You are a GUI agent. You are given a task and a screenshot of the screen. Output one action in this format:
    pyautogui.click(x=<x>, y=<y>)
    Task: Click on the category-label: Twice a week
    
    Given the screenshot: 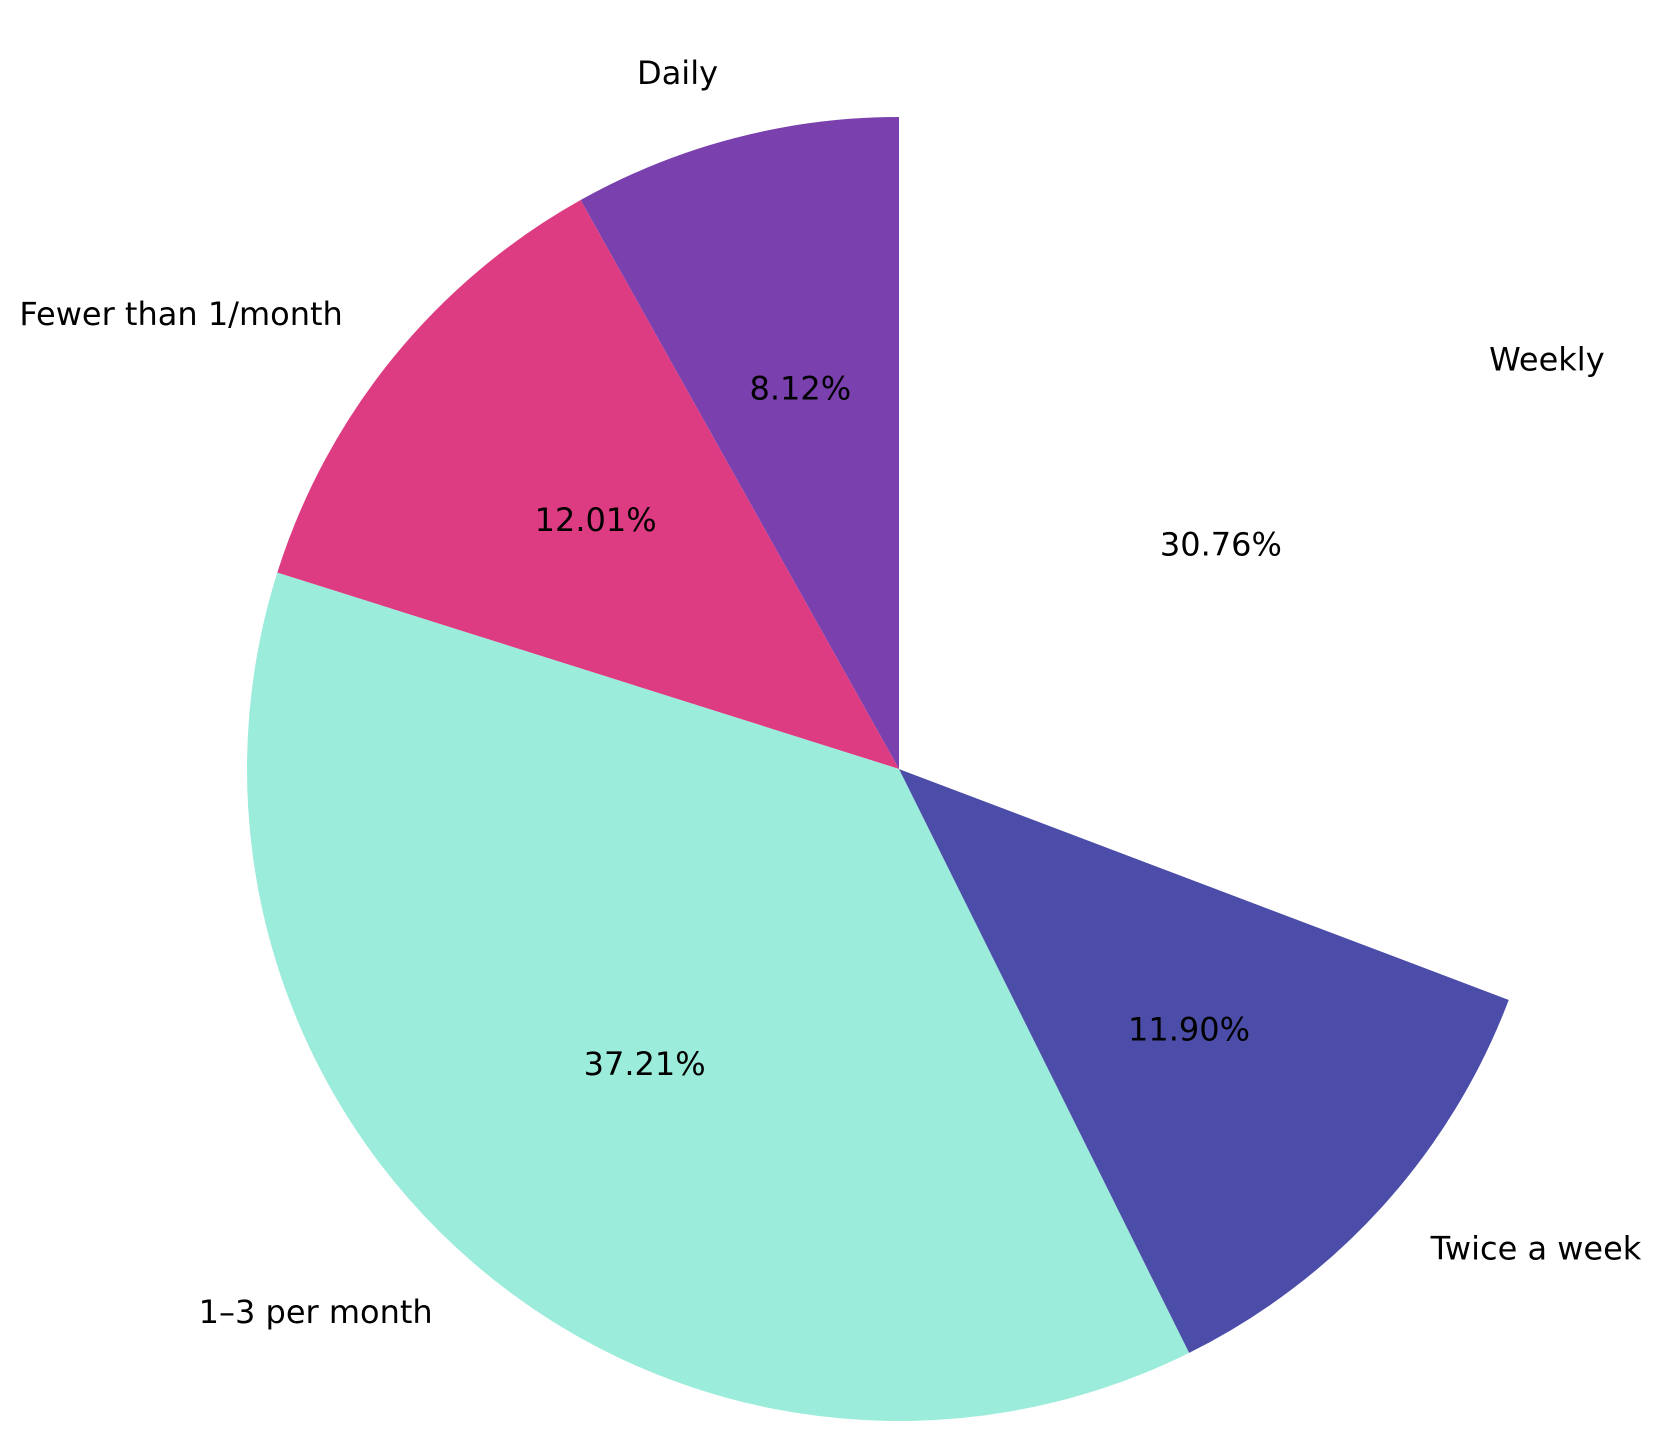 What is the action you would take?
    pyautogui.click(x=1536, y=1248)
    